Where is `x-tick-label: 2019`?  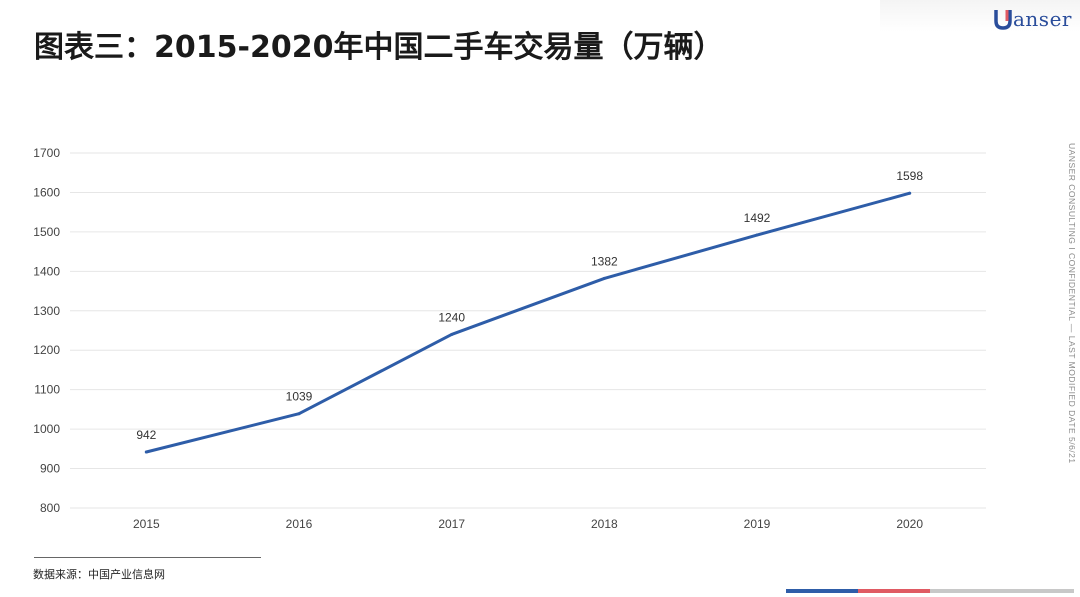
x-tick-label: 2019 is located at coordinates (757, 524).